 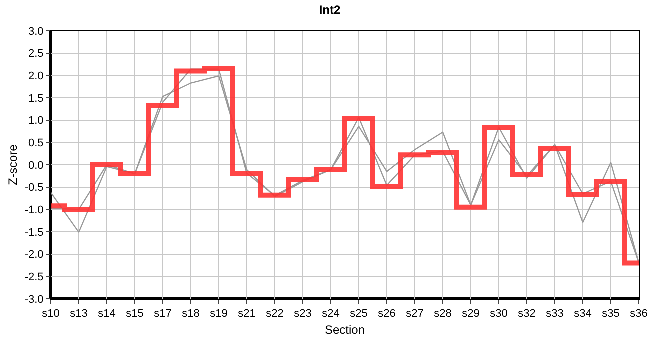 I want to click on y-tick-label: 0.0, so click(x=36, y=166).